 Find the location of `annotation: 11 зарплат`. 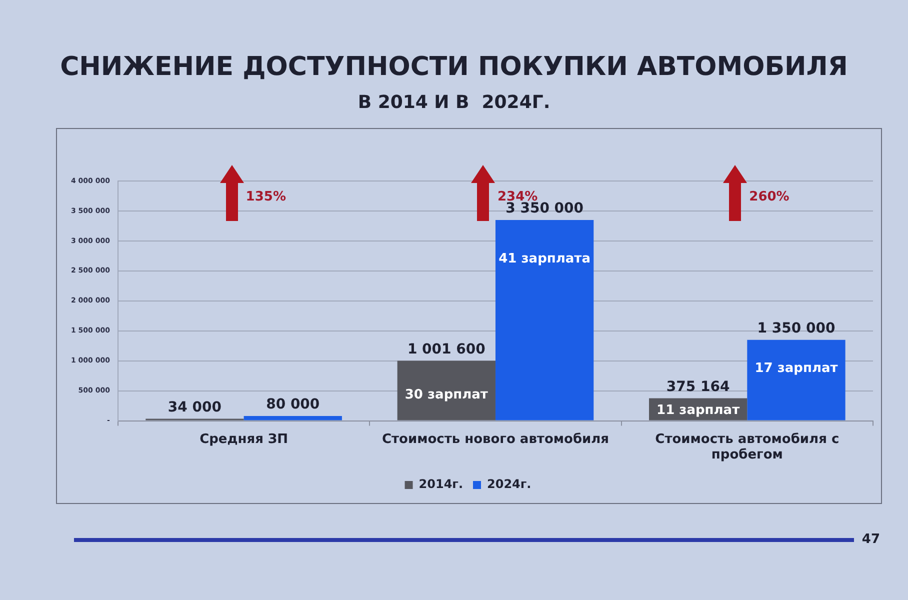

annotation: 11 зарплат is located at coordinates (698, 410).